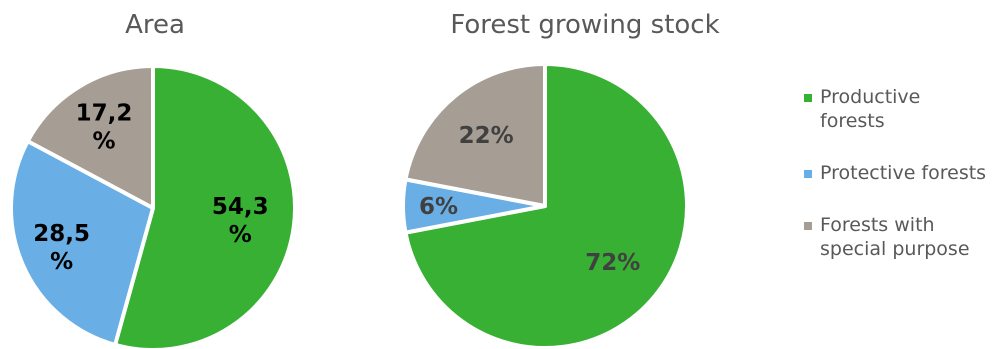  What do you see at coordinates (585, 25) in the screenshot?
I see `chart-title-growing-stock: Forest growing stock` at bounding box center [585, 25].